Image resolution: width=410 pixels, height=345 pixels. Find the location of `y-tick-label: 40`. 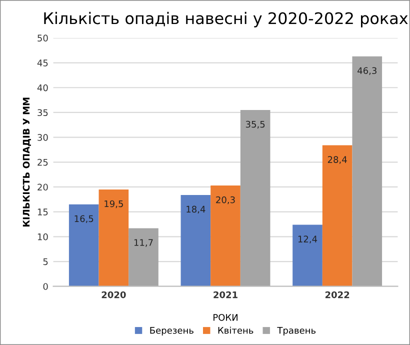

y-tick-label: 40 is located at coordinates (42, 88).